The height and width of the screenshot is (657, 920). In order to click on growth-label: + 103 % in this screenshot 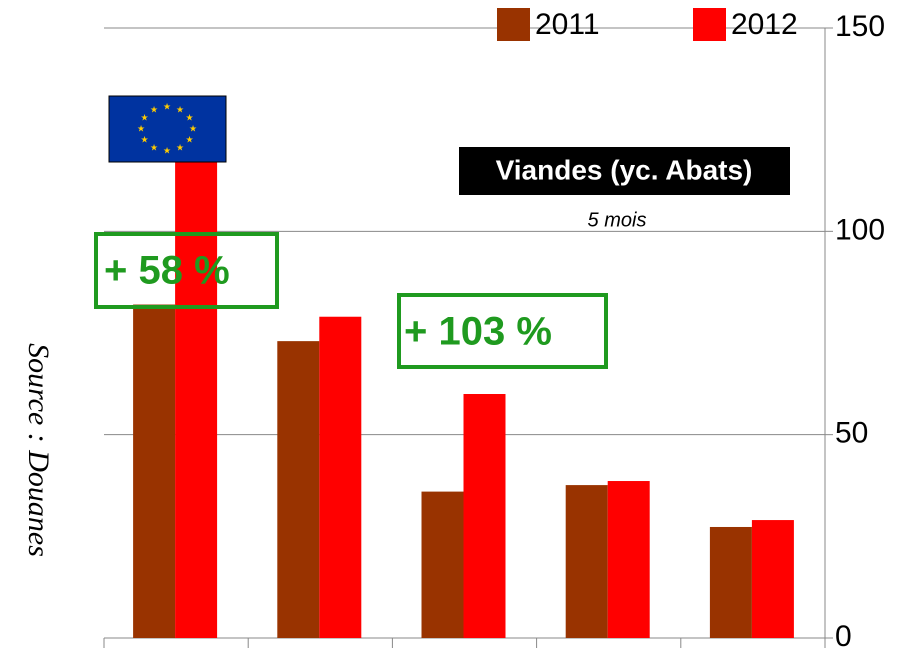, I will do `click(478, 332)`.